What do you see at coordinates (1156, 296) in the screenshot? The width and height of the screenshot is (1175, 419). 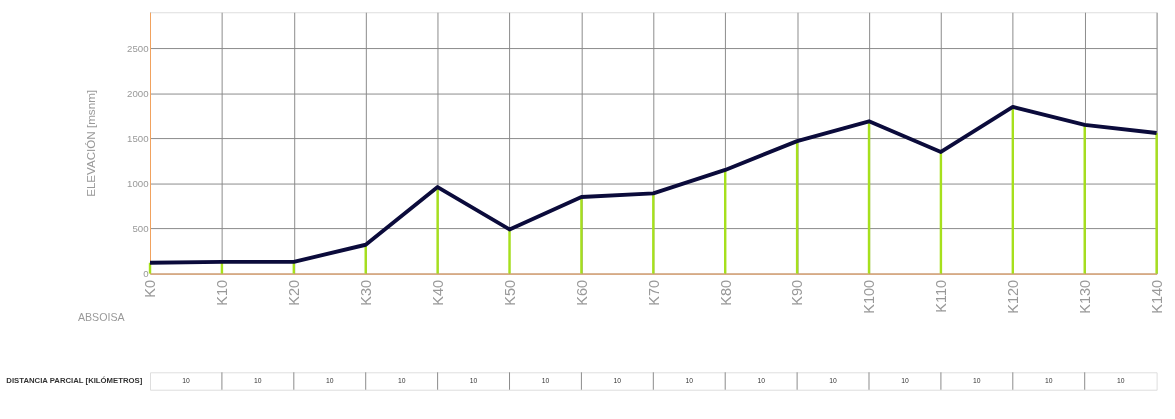 I see `x-tick-label: K140` at bounding box center [1156, 296].